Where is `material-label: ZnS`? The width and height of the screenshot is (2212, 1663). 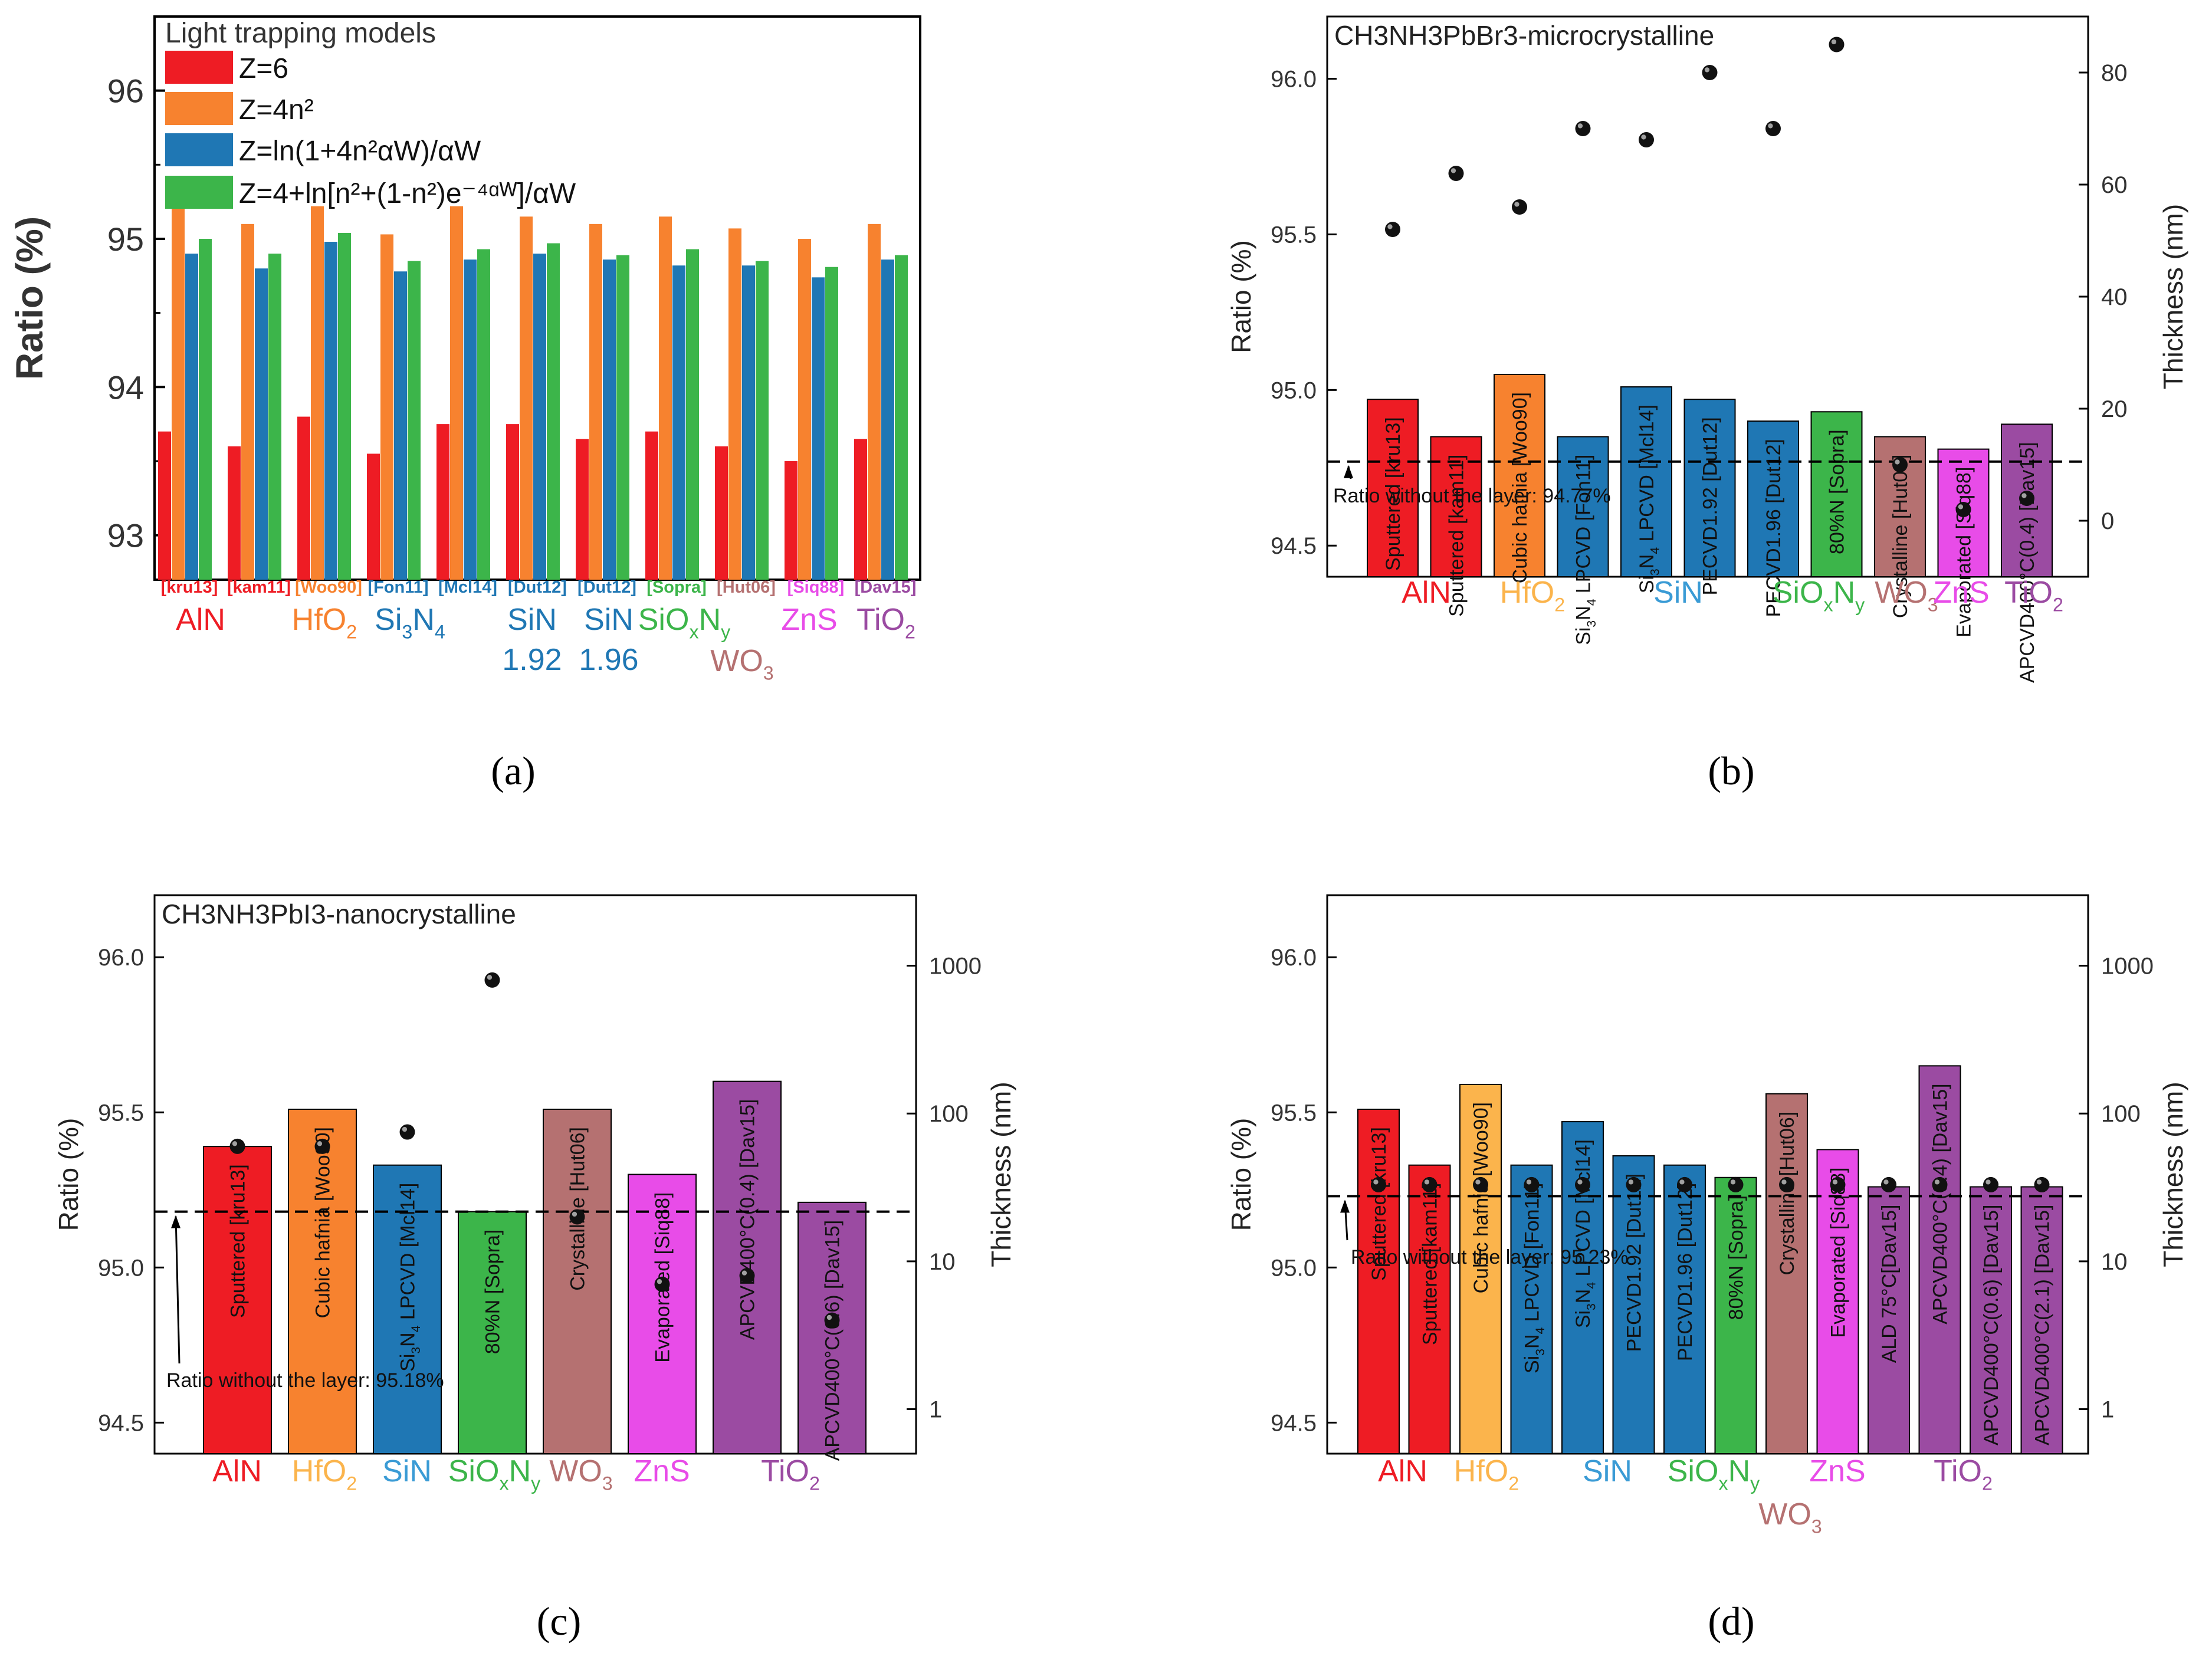 material-label: ZnS is located at coordinates (1837, 1471).